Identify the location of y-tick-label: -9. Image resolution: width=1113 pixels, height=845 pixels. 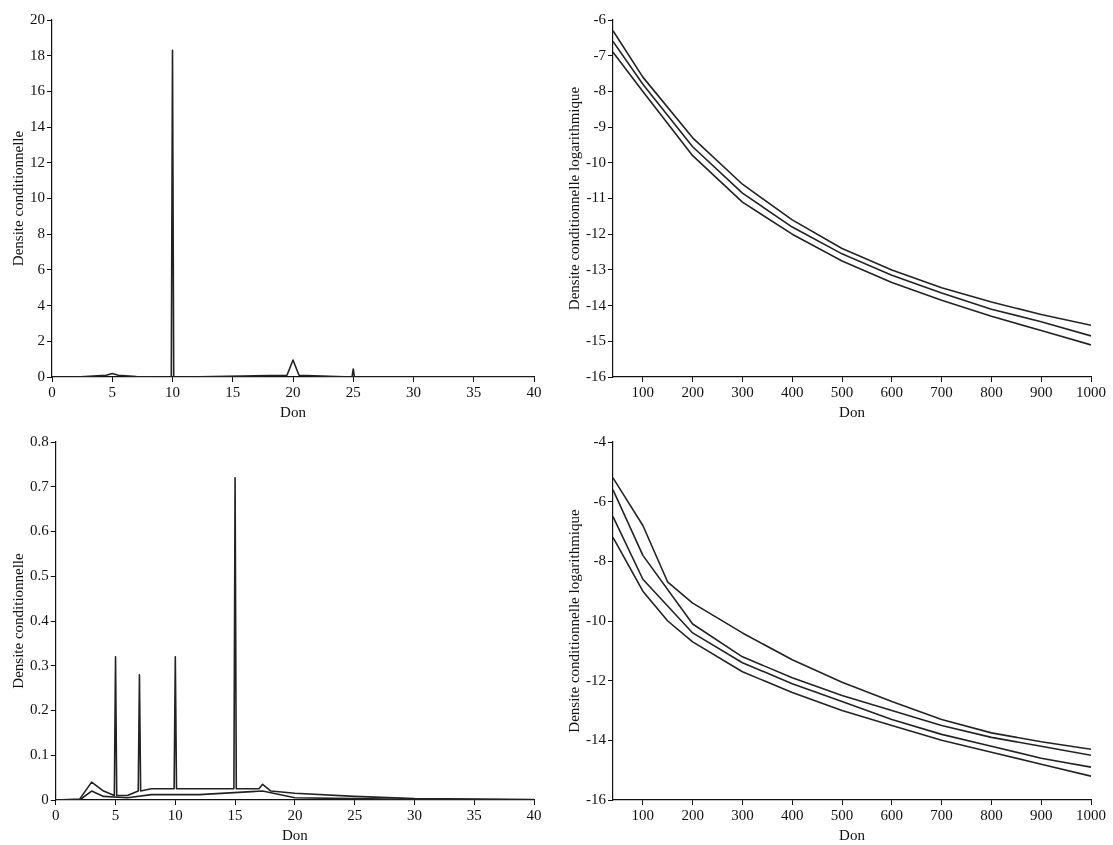
(599, 126).